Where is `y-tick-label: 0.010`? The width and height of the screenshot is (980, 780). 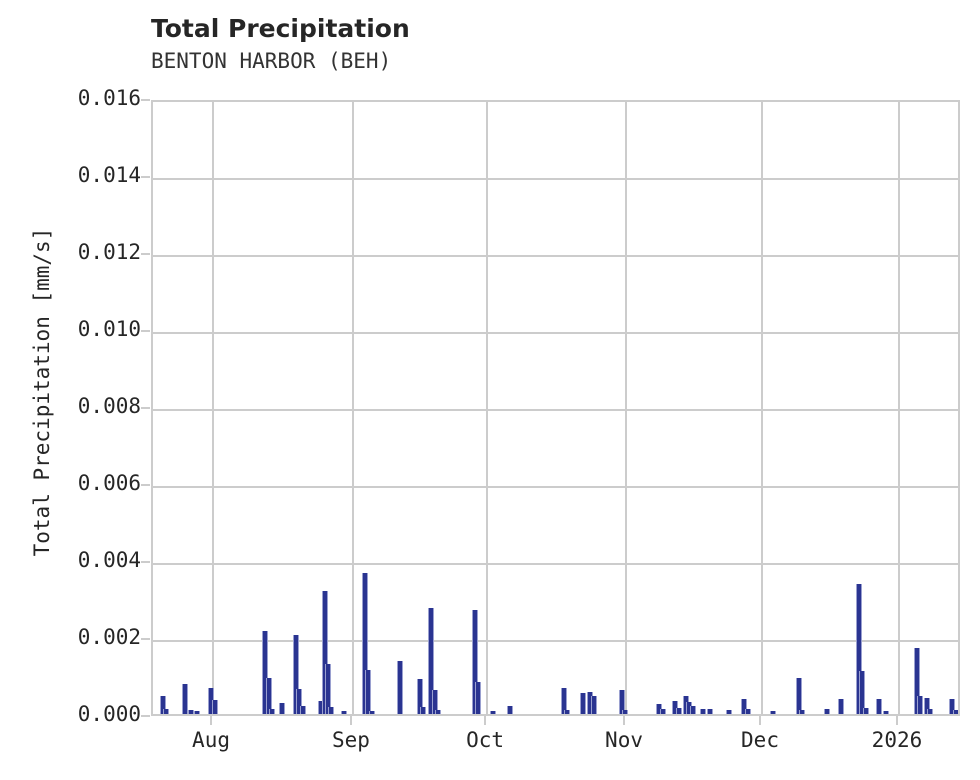 y-tick-label: 0.010 is located at coordinates (109, 329).